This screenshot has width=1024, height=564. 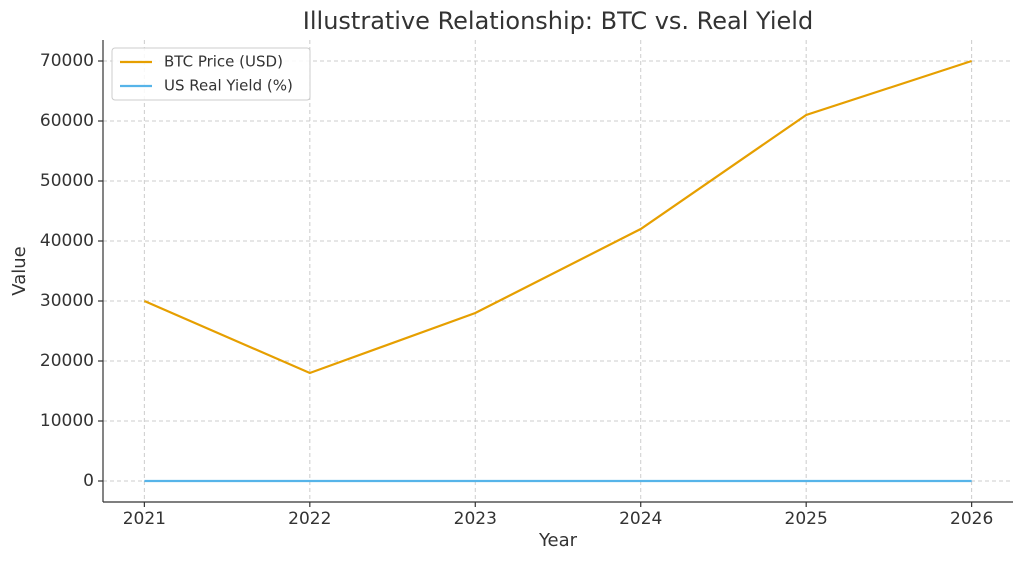 I want to click on y-tick-label: 10000, so click(x=67, y=421).